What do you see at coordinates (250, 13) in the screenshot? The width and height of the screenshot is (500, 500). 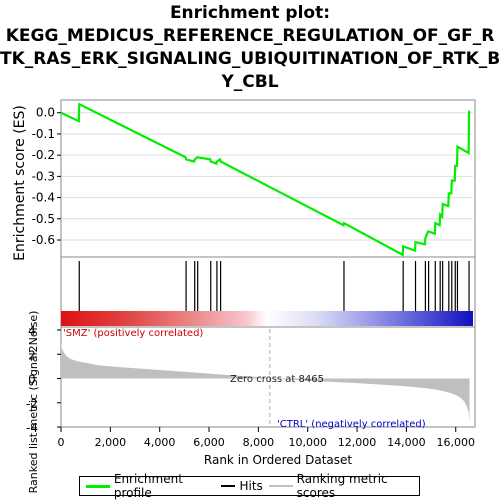 I see `title-line: Enrichment plot:` at bounding box center [250, 13].